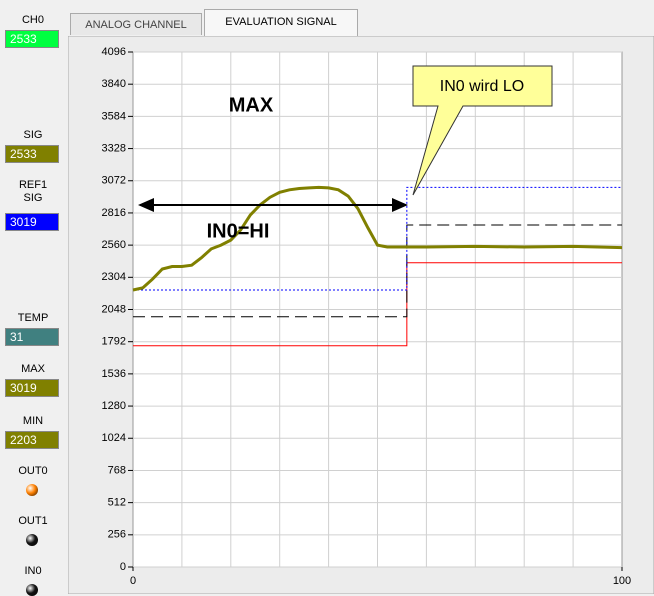 The image size is (654, 596). I want to click on y-tick-label: 3328, so click(114, 148).